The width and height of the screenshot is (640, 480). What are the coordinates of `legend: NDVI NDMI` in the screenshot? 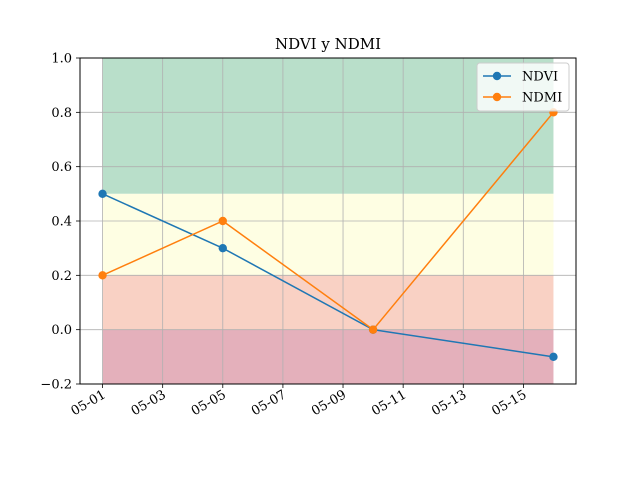 It's located at (523, 87).